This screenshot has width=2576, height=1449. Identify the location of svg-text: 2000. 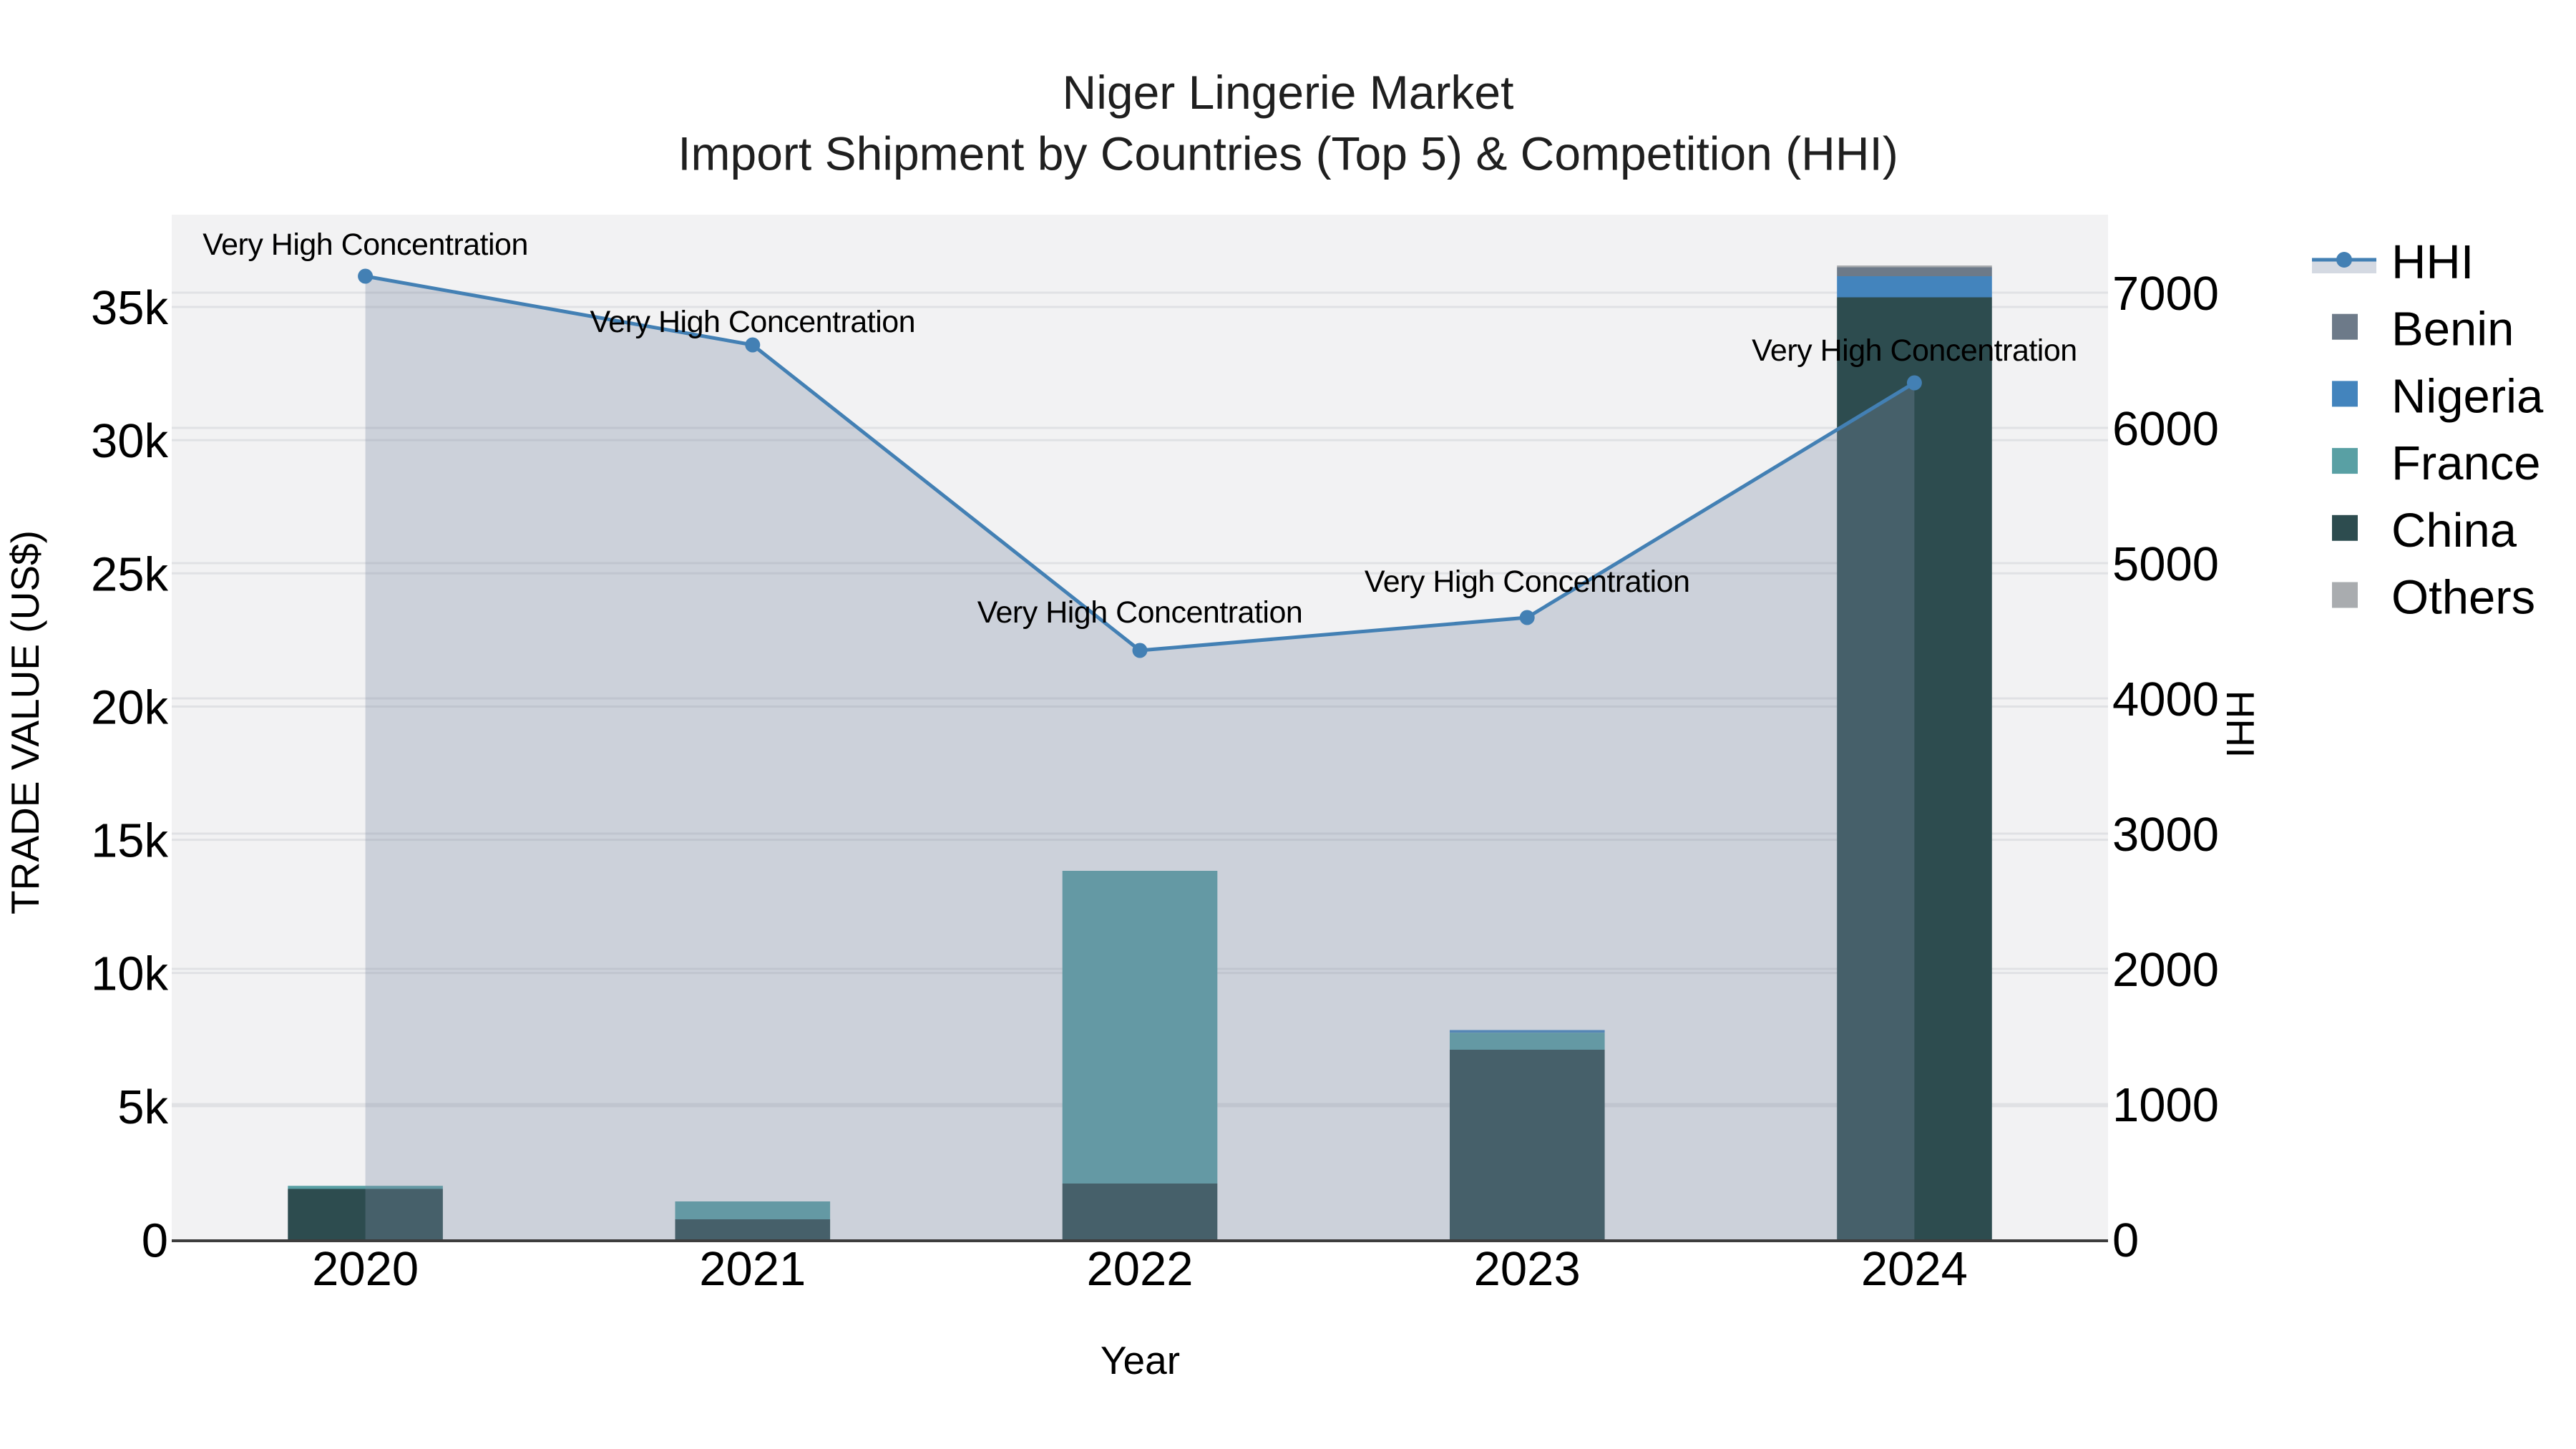
(2165, 970).